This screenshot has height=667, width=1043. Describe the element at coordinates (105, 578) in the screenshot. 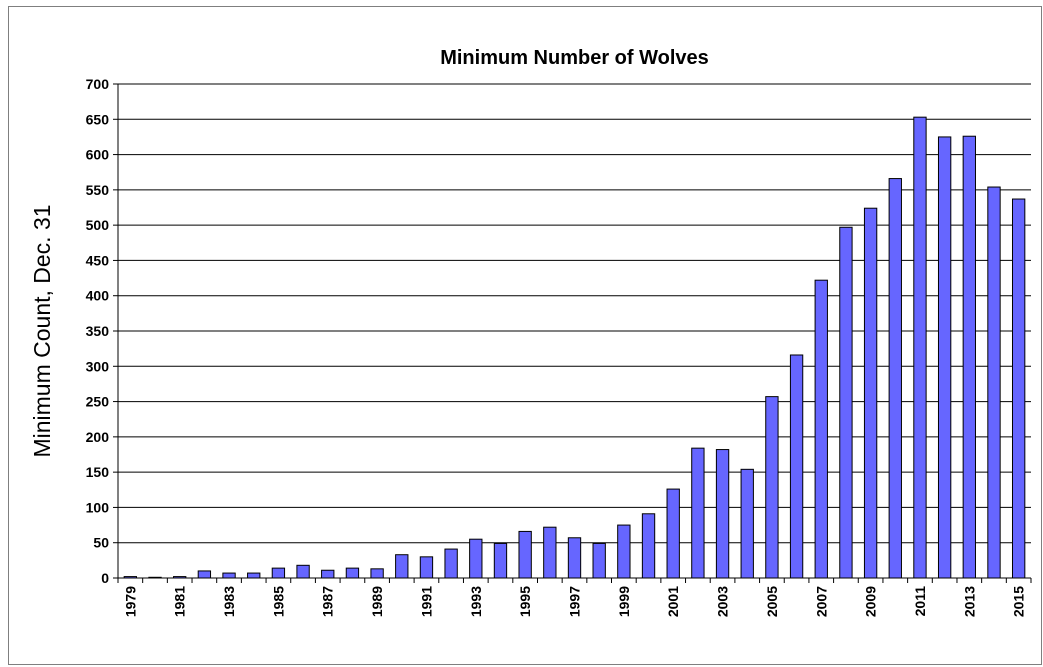

I see `y-tick-label: 0` at that location.